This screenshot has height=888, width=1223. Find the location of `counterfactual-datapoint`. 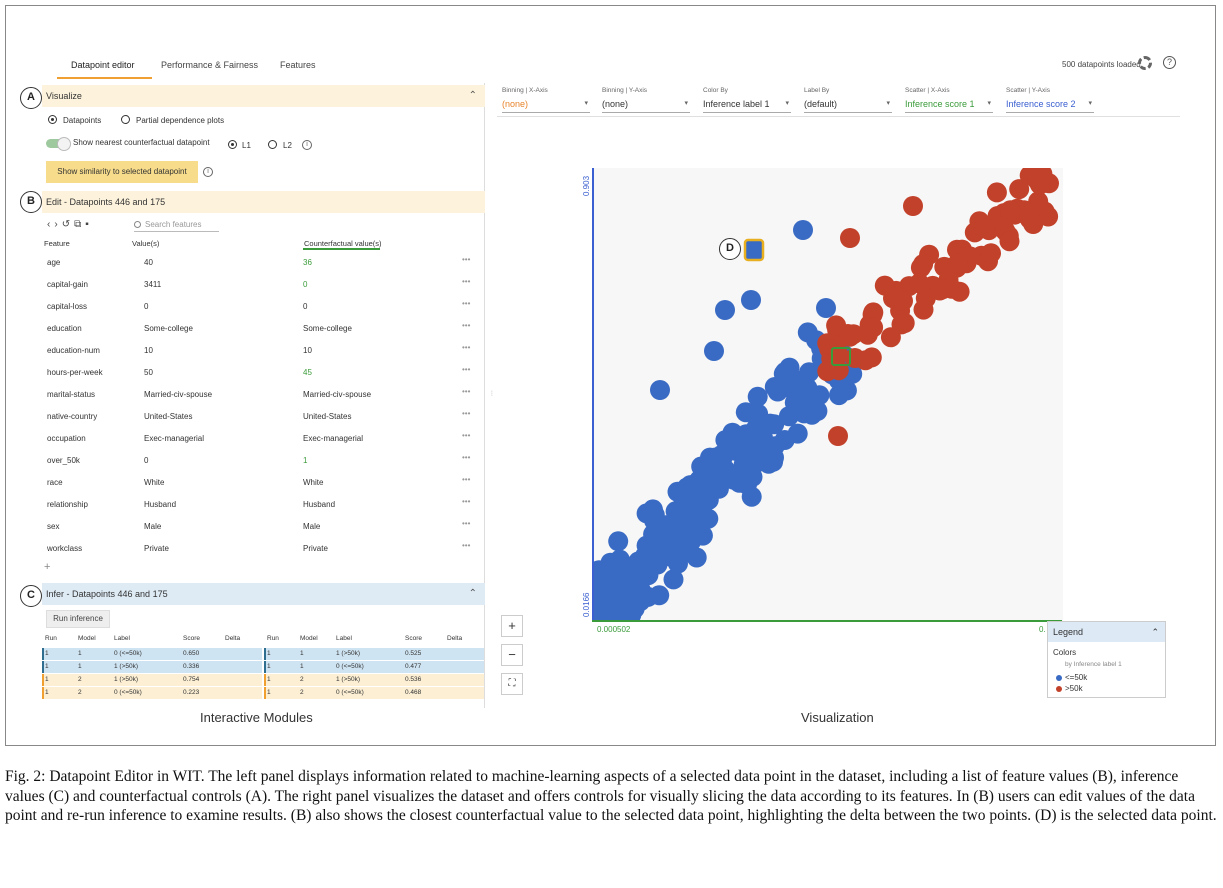

counterfactual-datapoint is located at coordinates (841, 356).